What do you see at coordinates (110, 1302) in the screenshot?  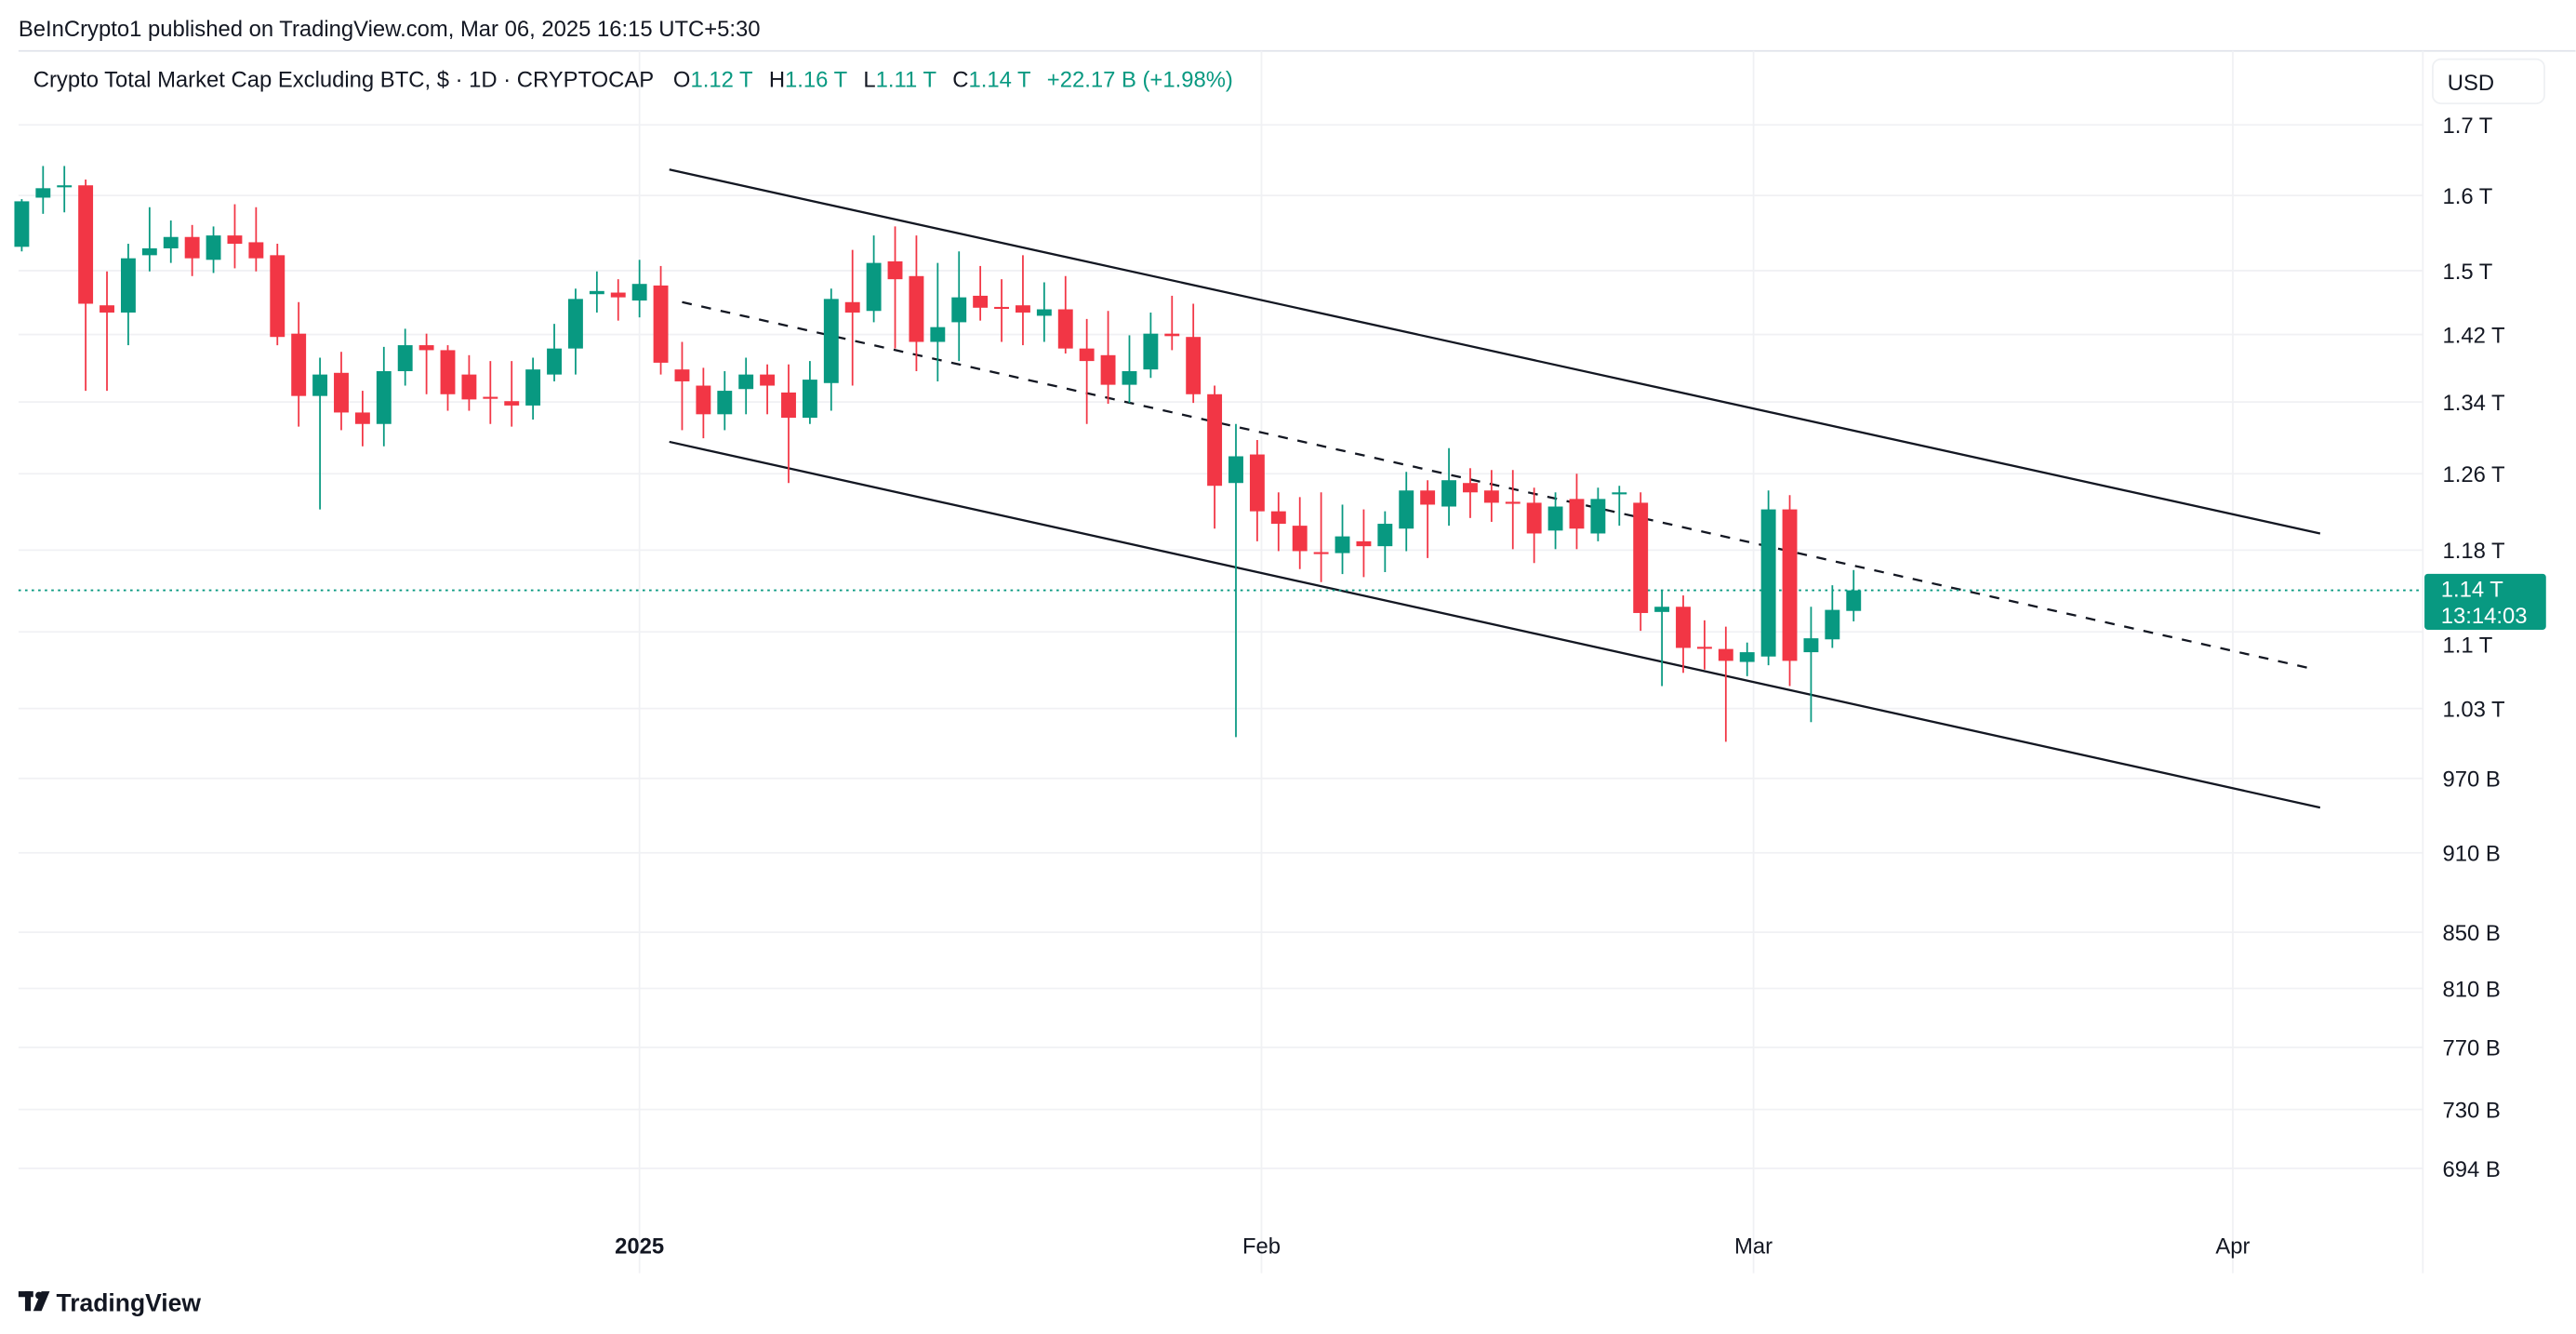 I see `tradingview-logo: TradingView` at bounding box center [110, 1302].